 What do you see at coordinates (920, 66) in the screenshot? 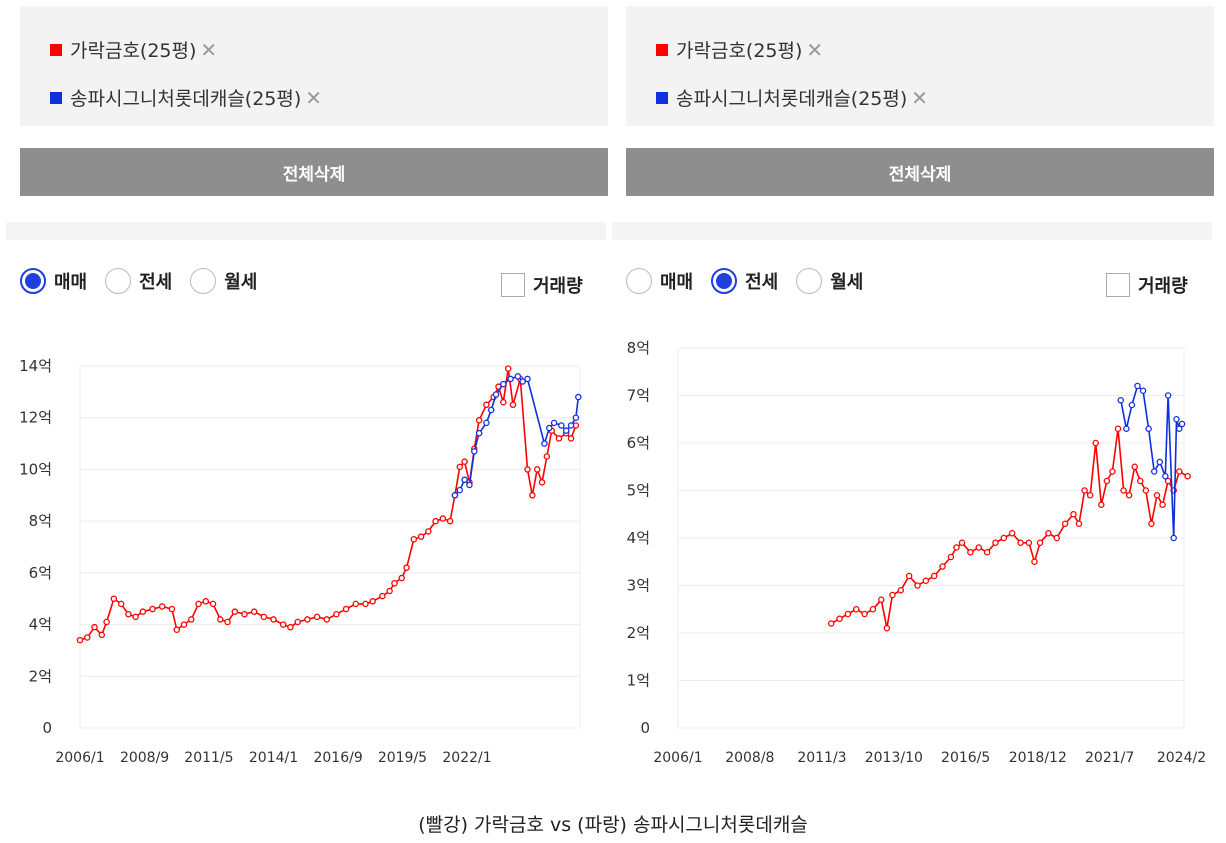
I see `legend-box: 가락금호(25평) ✕ 송파시그니처롯데캐슬(25평) ✕` at bounding box center [920, 66].